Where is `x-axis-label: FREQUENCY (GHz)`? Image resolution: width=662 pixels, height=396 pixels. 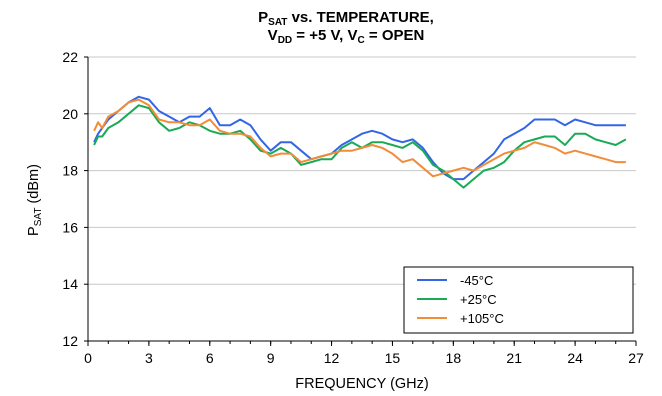
x-axis-label: FREQUENCY (GHz) is located at coordinates (361, 384).